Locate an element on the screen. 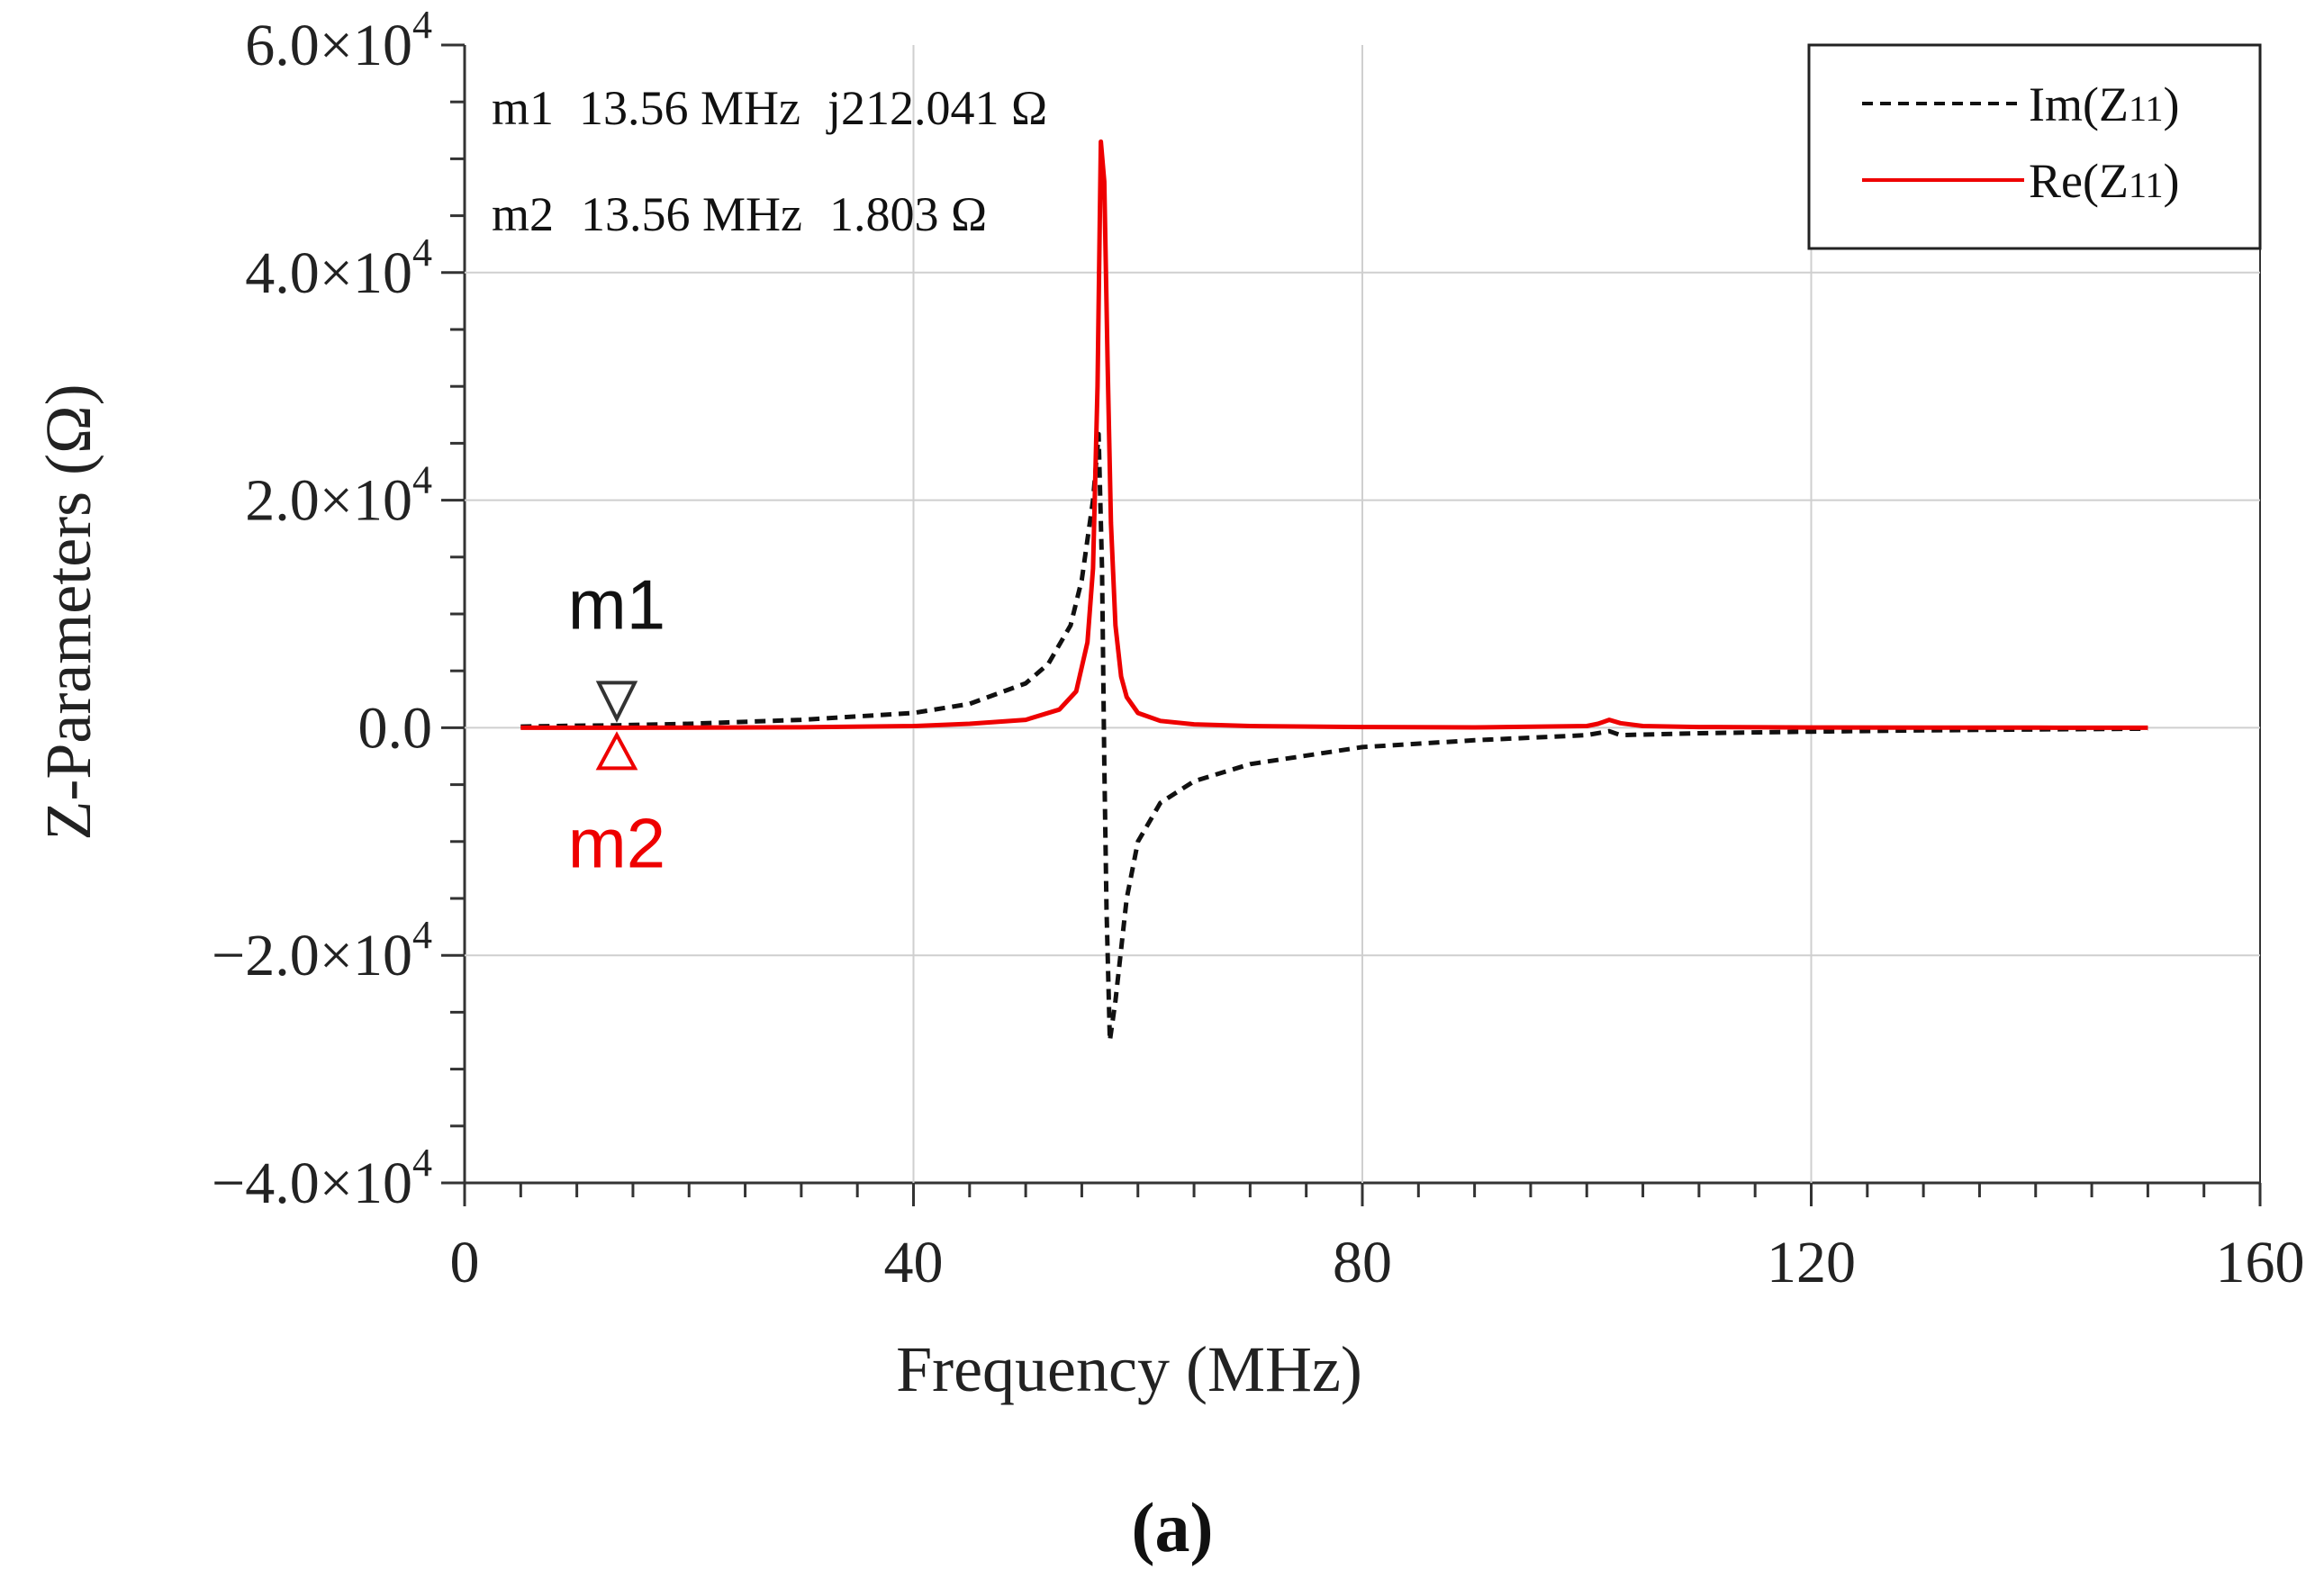  marker-readout-m1: m1 13.56 MHz j212.041 Ω is located at coordinates (769, 108).